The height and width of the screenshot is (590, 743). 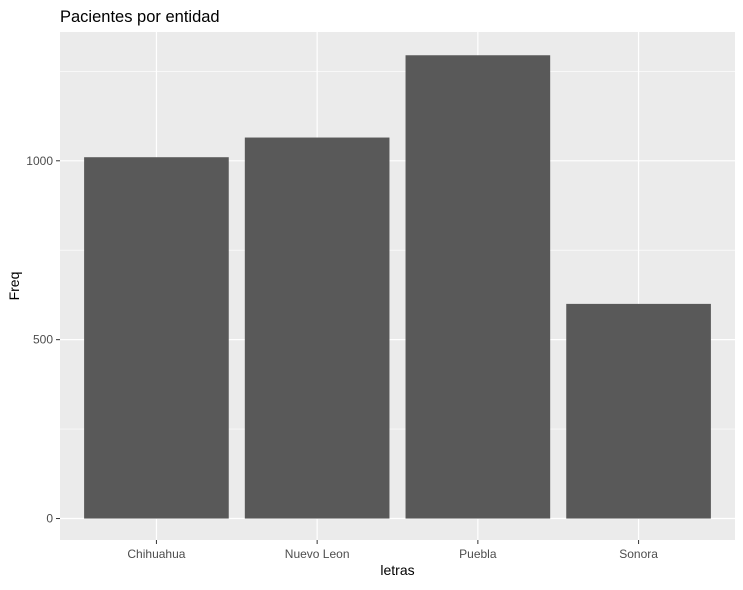 I want to click on x-axis: Chihuahua Nuevo Leon Puebla Sonora, so click(x=392, y=550).